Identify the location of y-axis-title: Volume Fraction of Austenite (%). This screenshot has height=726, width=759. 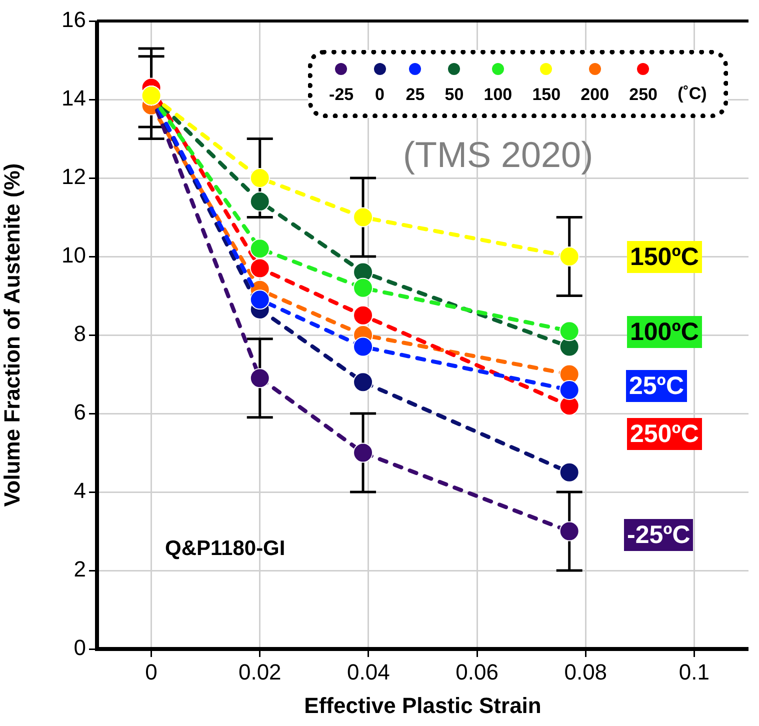
(12, 335).